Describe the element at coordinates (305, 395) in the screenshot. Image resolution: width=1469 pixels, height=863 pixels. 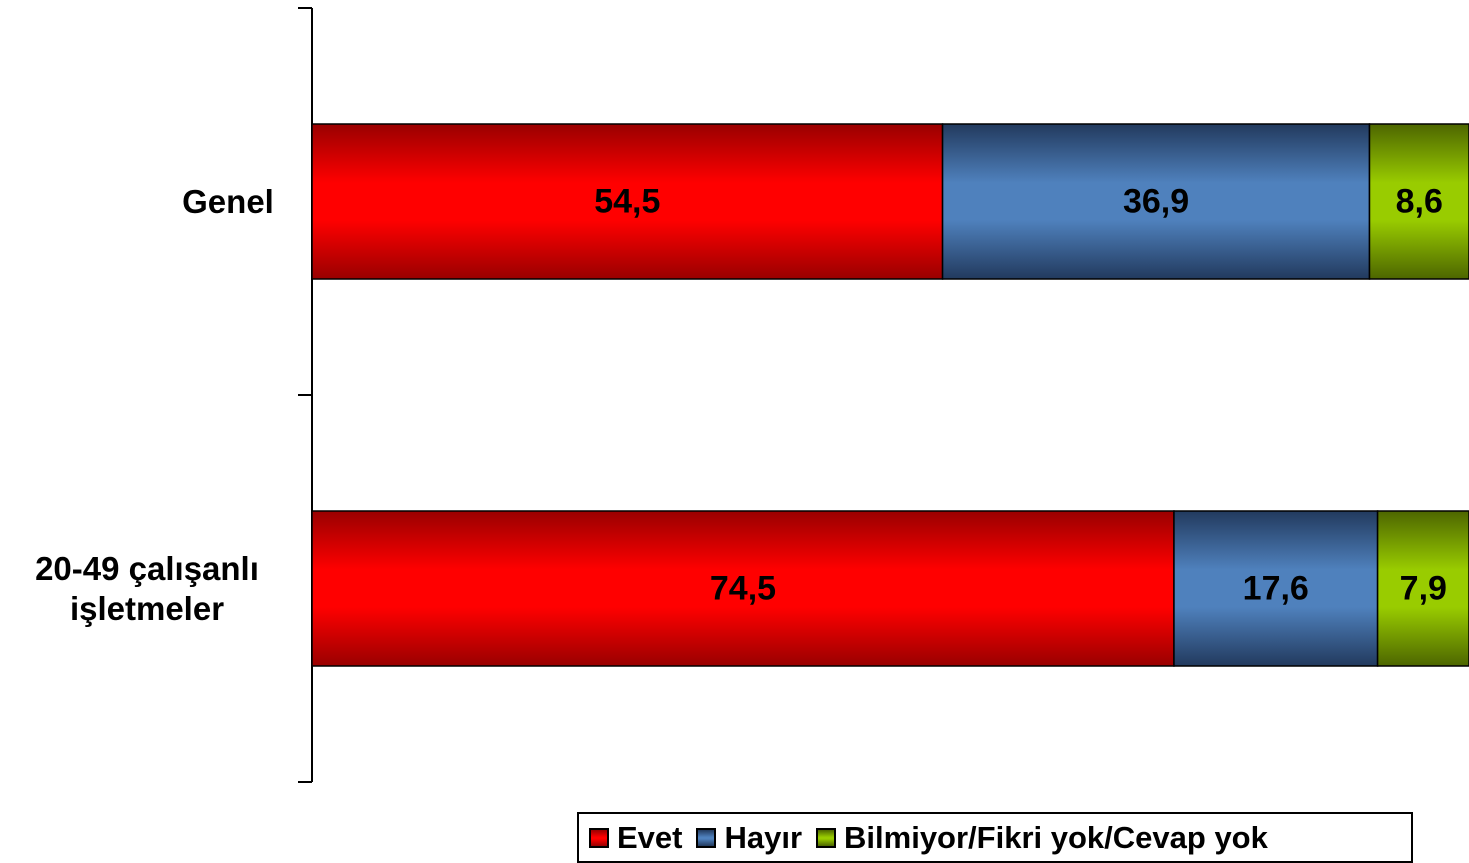
I see `y-axis` at that location.